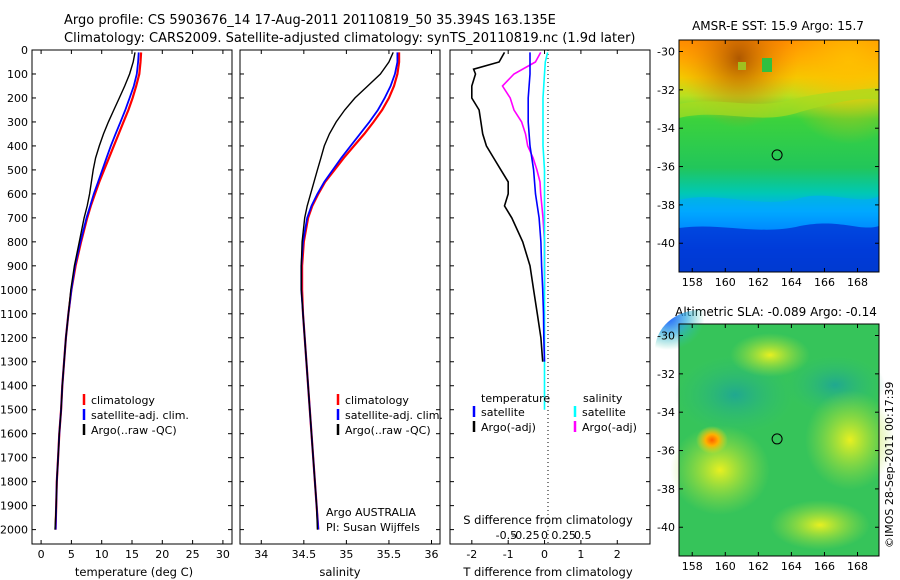 This screenshot has height=580, width=900. Describe the element at coordinates (666, 451) in the screenshot. I see `lat-tick-label: -36` at that location.